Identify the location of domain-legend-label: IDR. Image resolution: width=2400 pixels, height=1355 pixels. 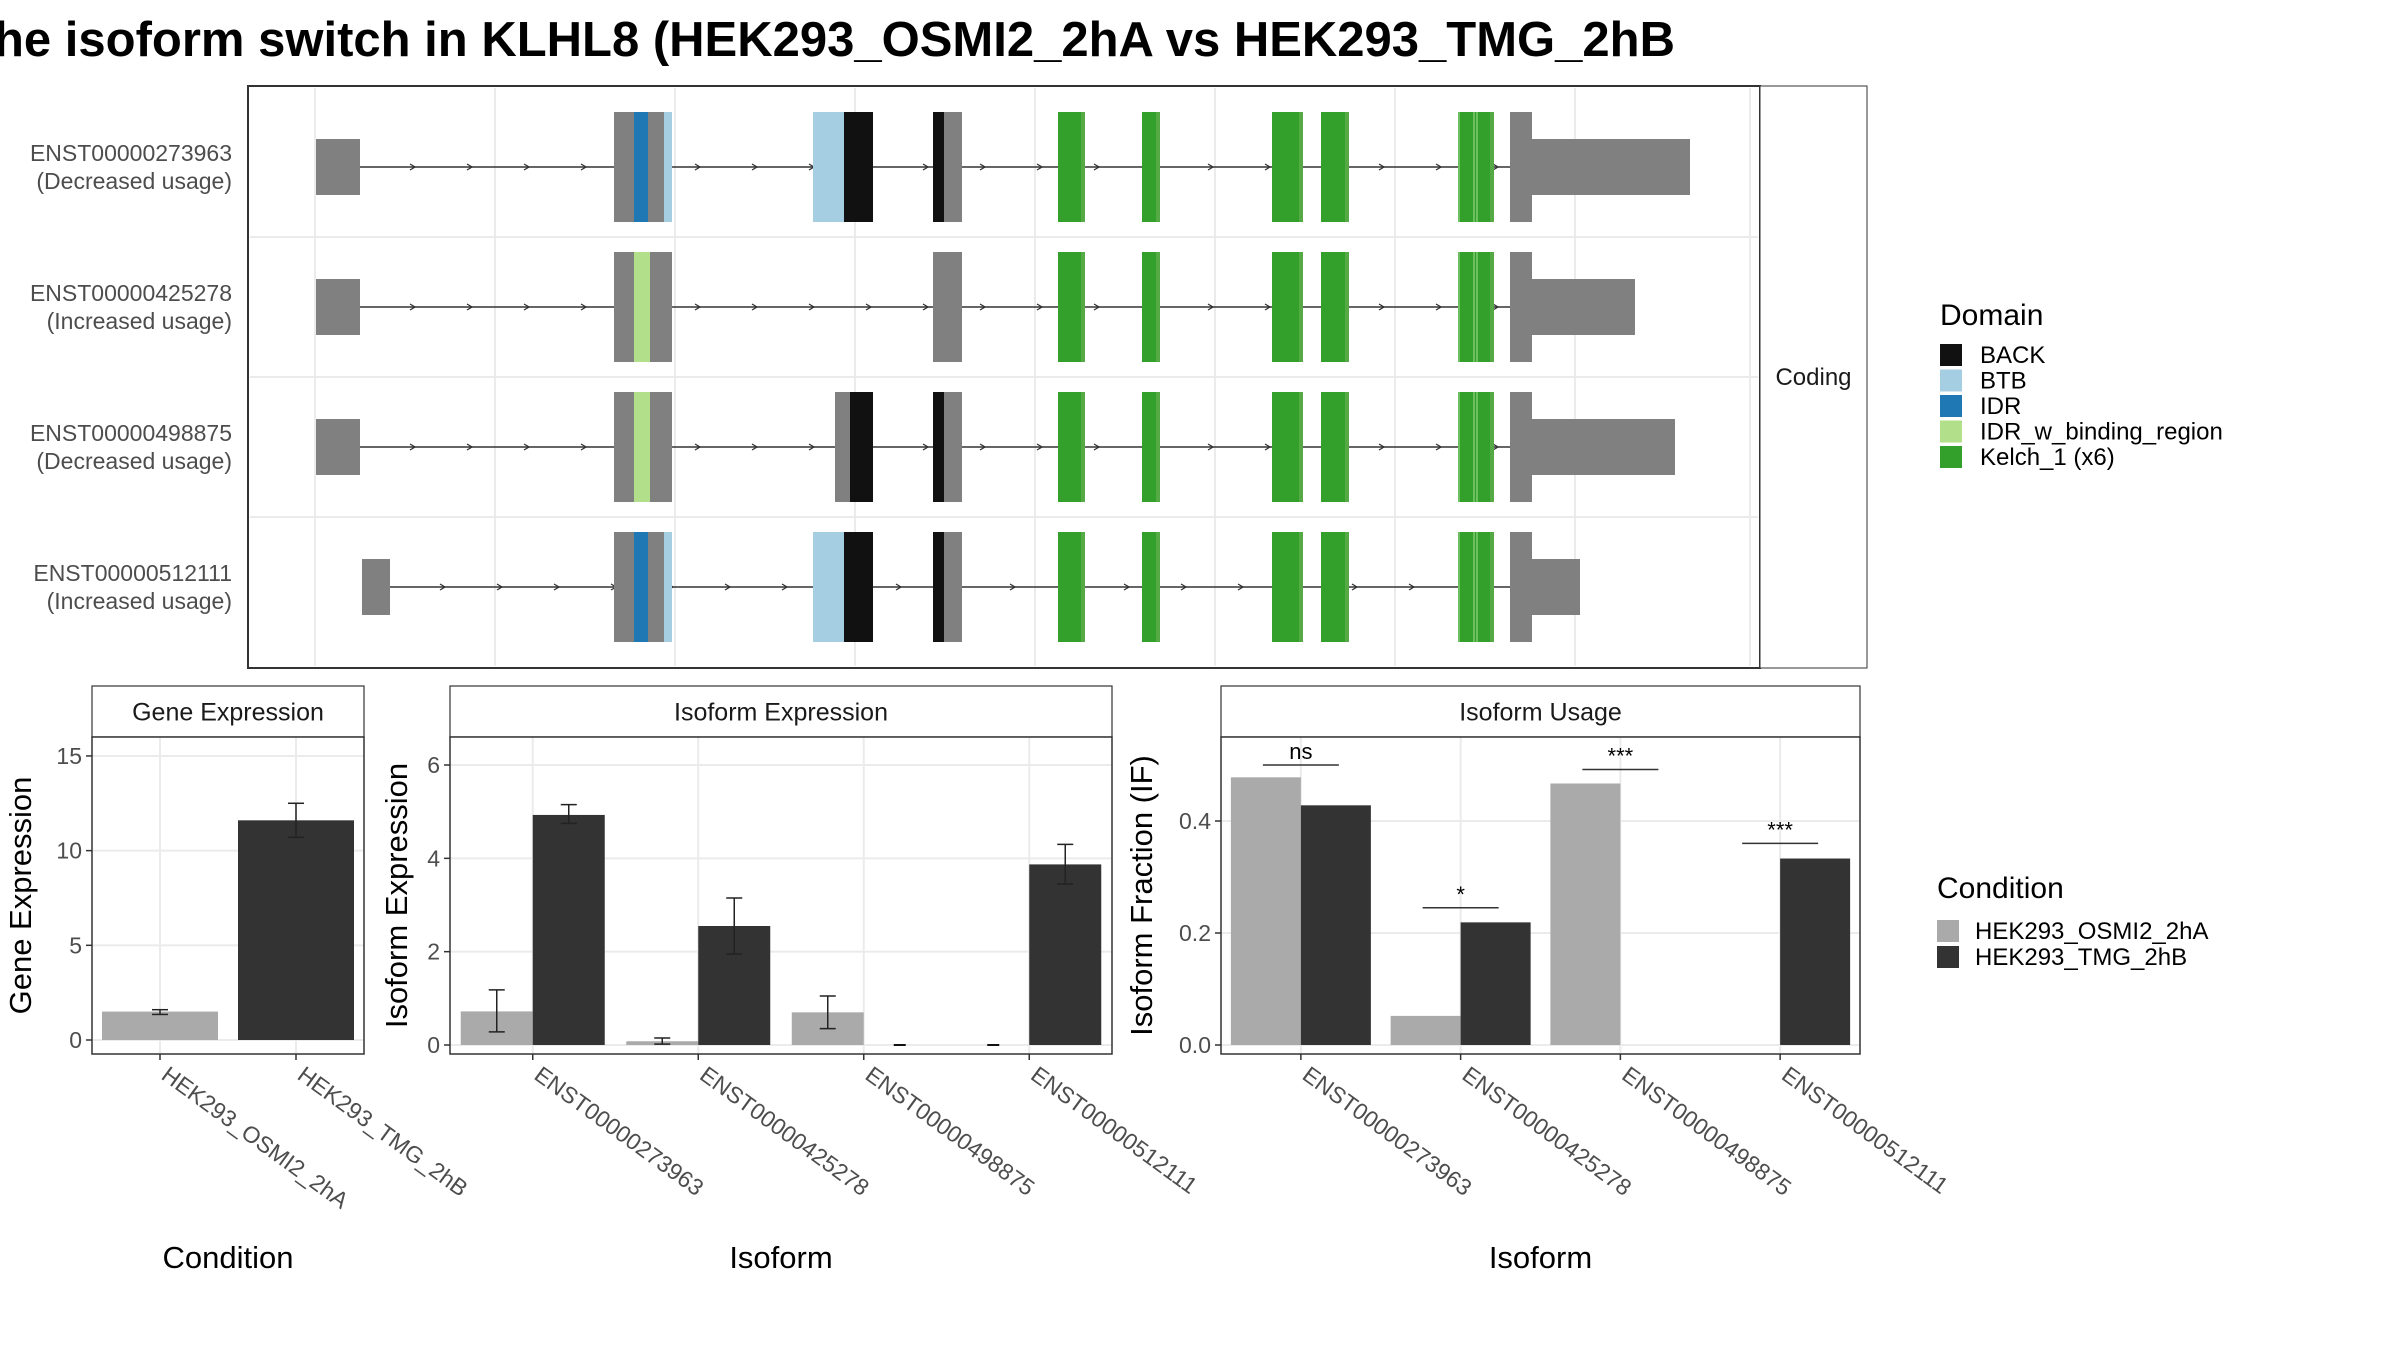
(2000, 406).